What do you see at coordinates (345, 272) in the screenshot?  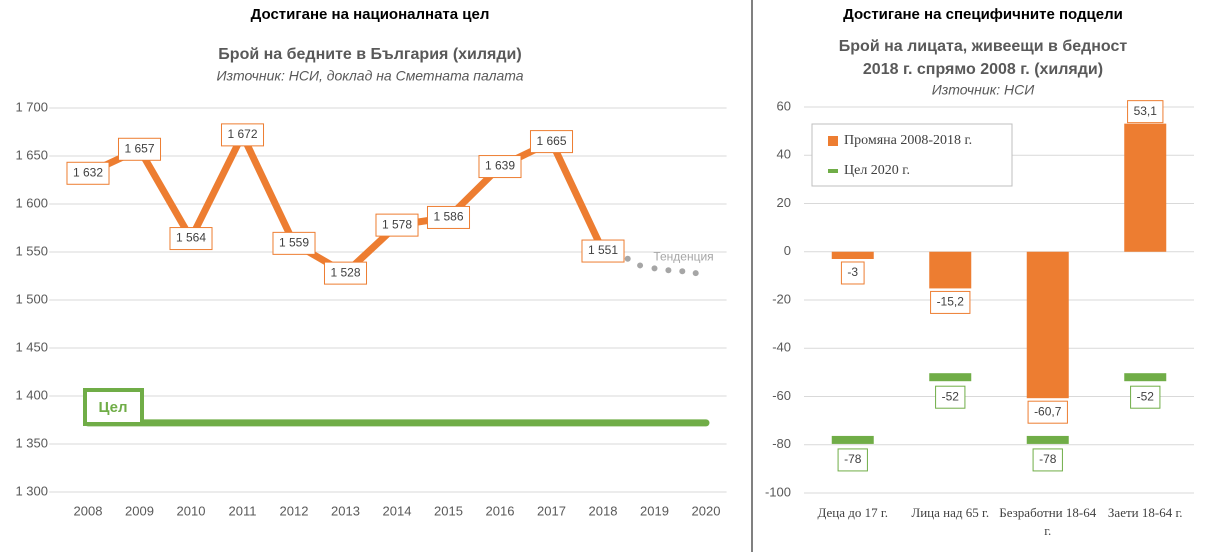 I see `data-label: 1 528` at bounding box center [345, 272].